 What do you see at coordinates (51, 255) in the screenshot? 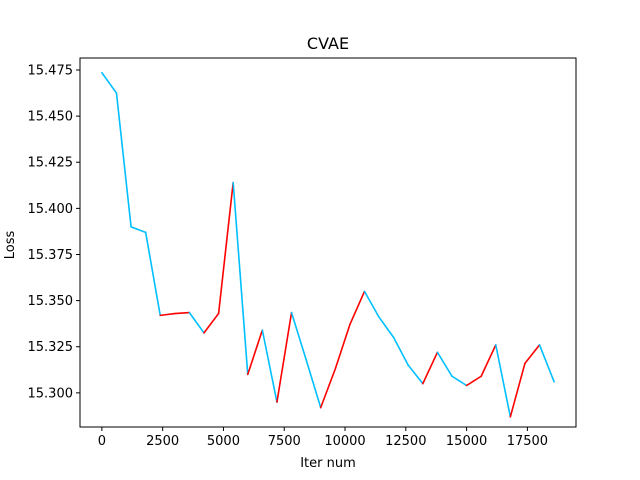
I see `y-tick-label: 15.375` at bounding box center [51, 255].